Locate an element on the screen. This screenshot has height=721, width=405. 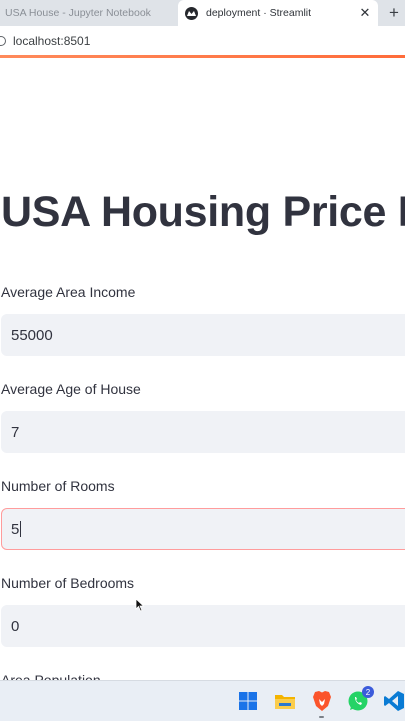
label-average-area-income: Average Area Income is located at coordinates (68, 292).